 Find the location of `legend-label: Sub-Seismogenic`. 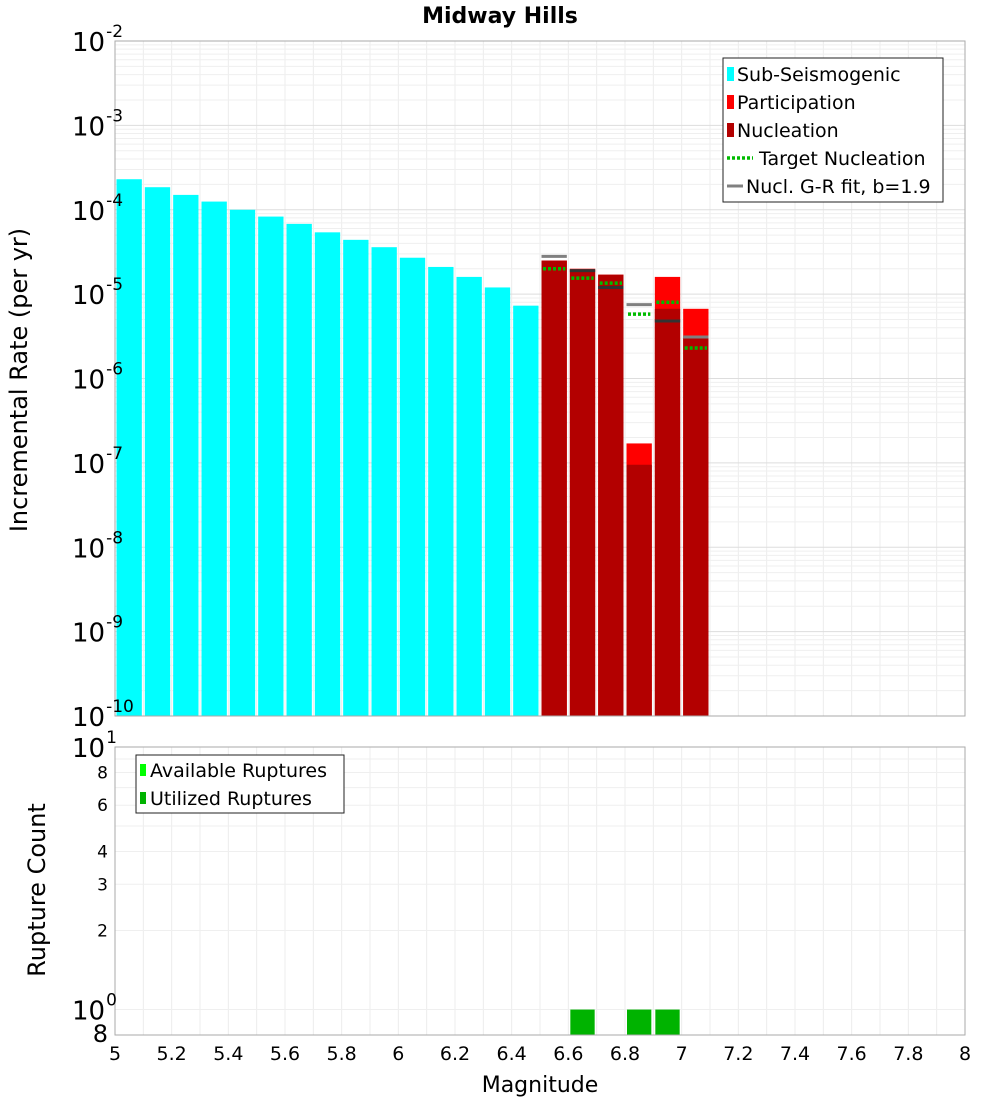

legend-label: Sub-Seismogenic is located at coordinates (819, 75).